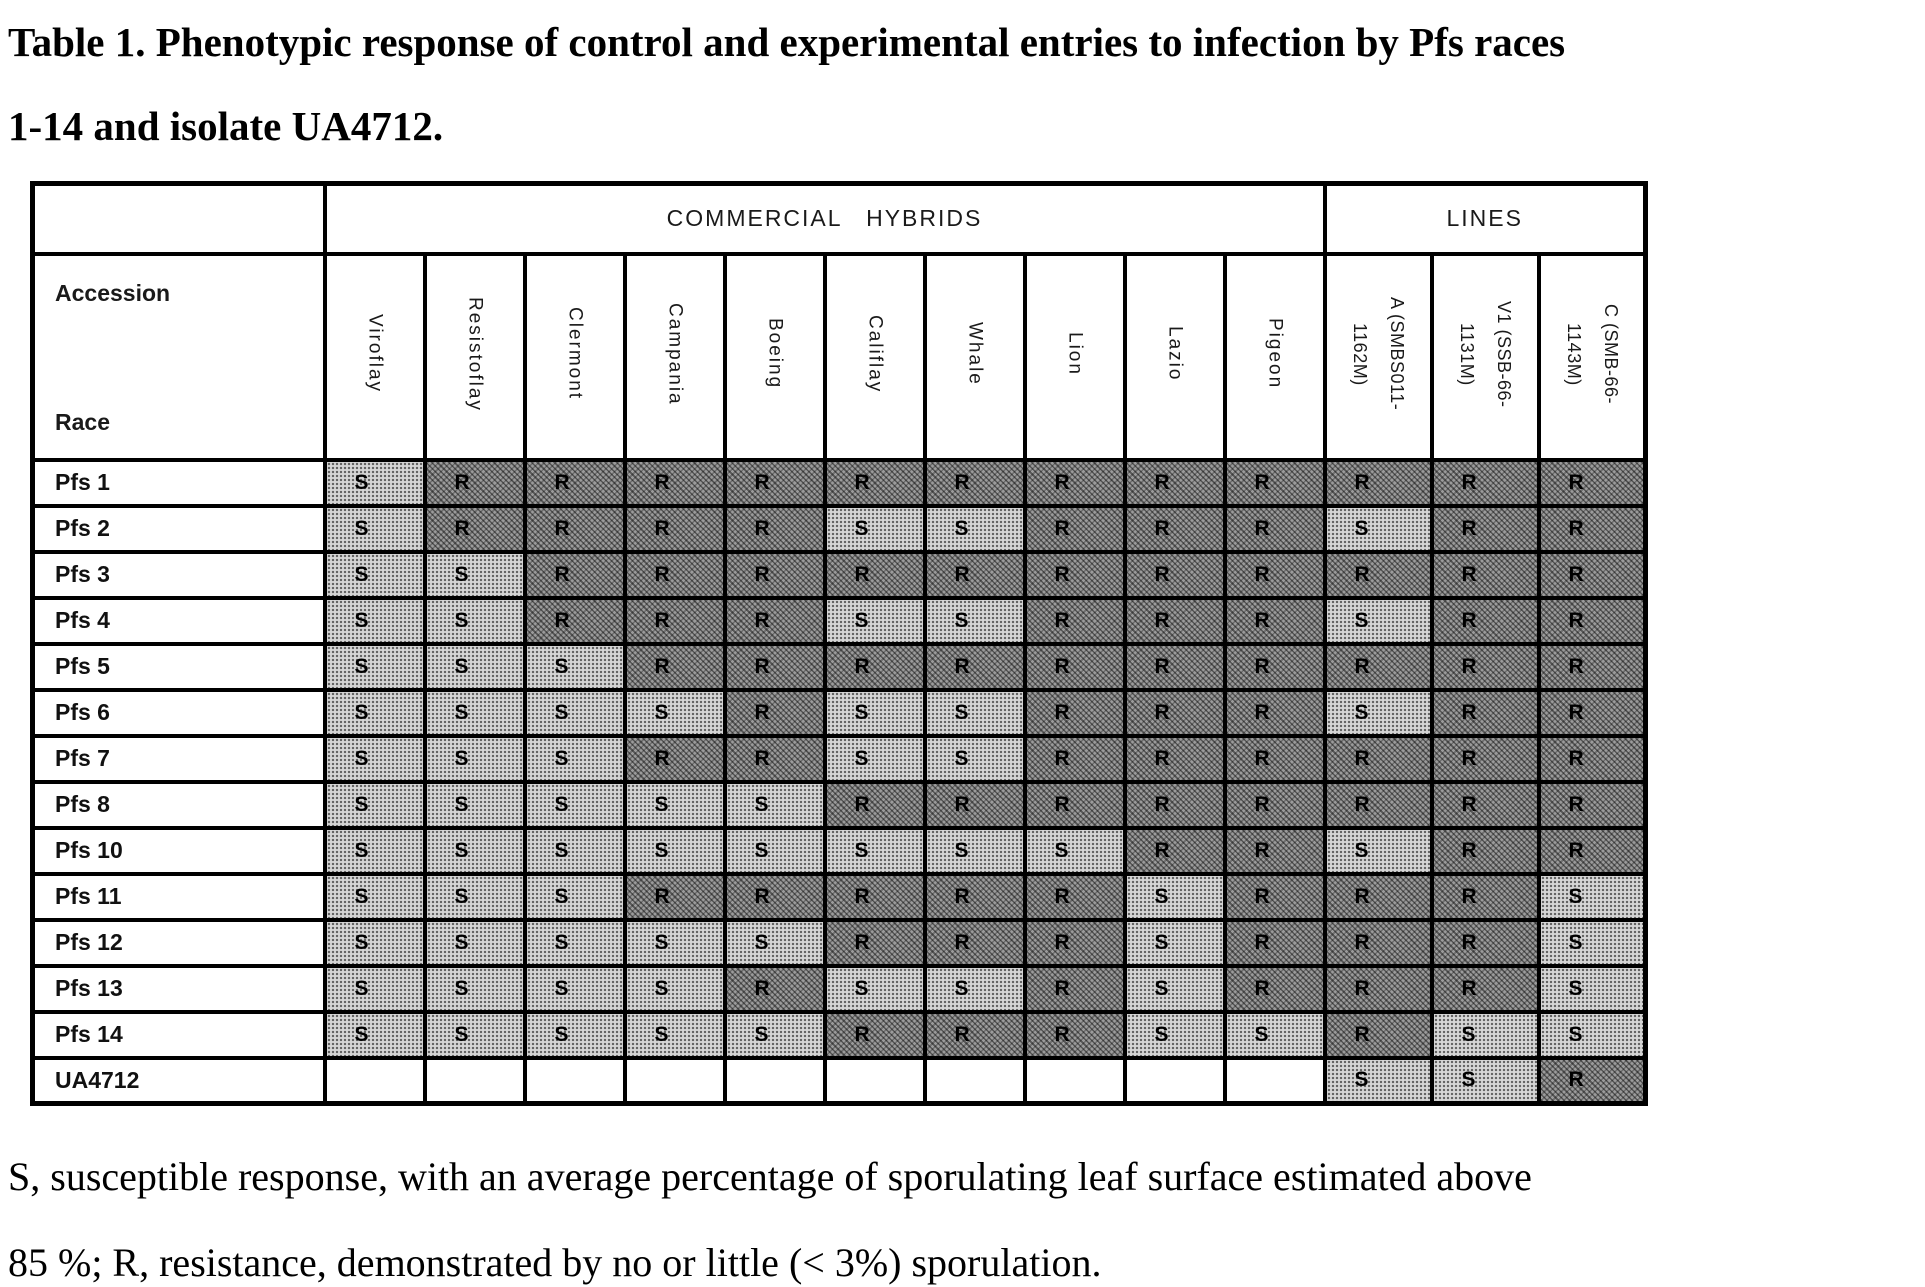 The width and height of the screenshot is (1925, 1287). I want to click on row-label: Pfs 2, so click(178, 528).